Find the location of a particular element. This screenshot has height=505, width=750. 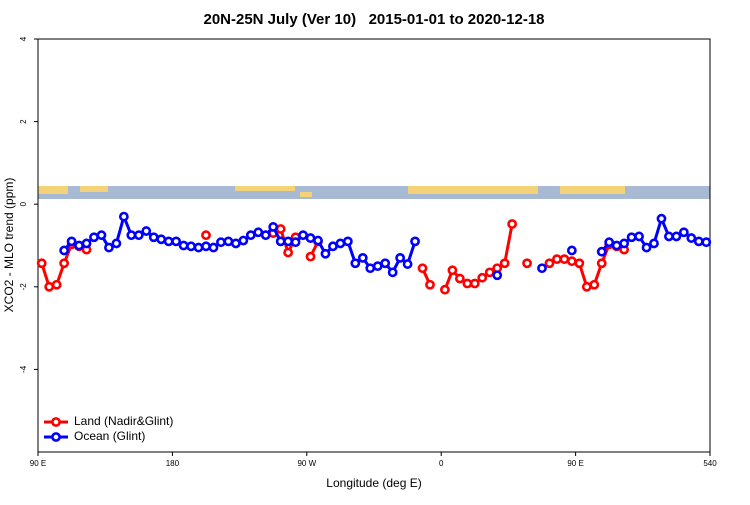

x-tick-label: 180 is located at coordinates (173, 463).